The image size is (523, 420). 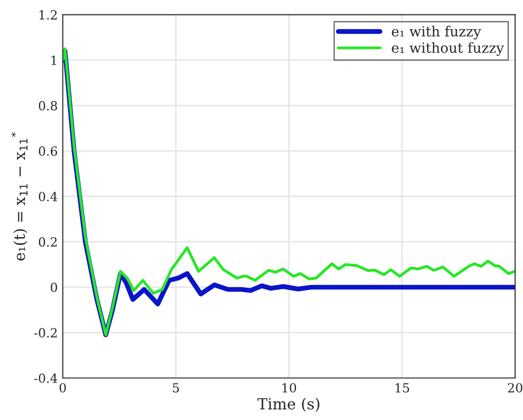 What do you see at coordinates (515, 388) in the screenshot?
I see `x-tick-label: 20` at bounding box center [515, 388].